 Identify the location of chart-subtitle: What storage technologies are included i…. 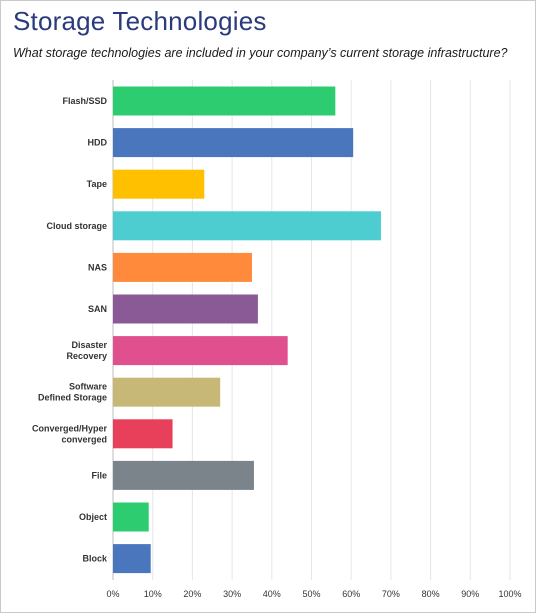
(260, 53).